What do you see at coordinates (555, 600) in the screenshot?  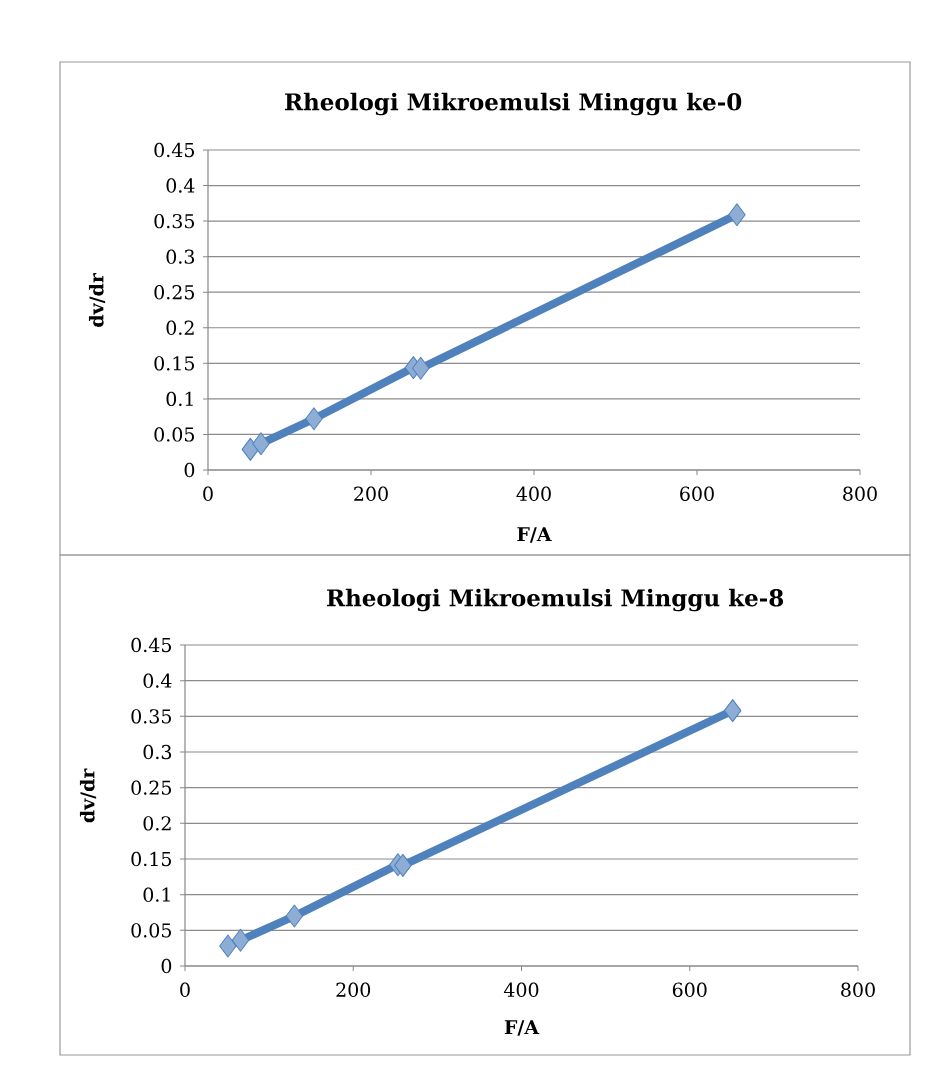 I see `chart-title: Rheologi Mikroemulsi Minggu ke-8` at bounding box center [555, 600].